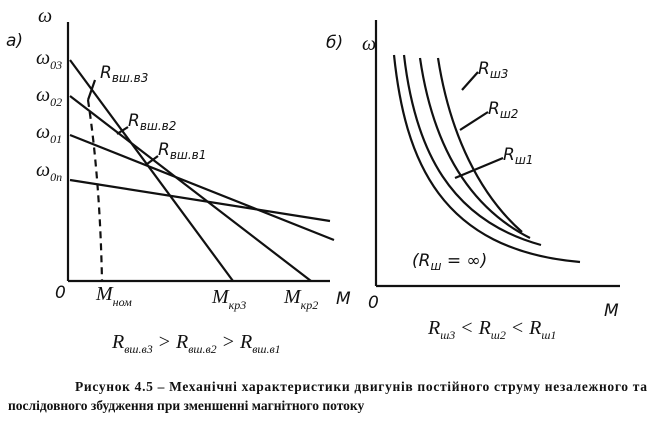 This screenshot has width=654, height=431. Describe the element at coordinates (310, 305) in the screenshot. I see `label-sub: кр2` at that location.